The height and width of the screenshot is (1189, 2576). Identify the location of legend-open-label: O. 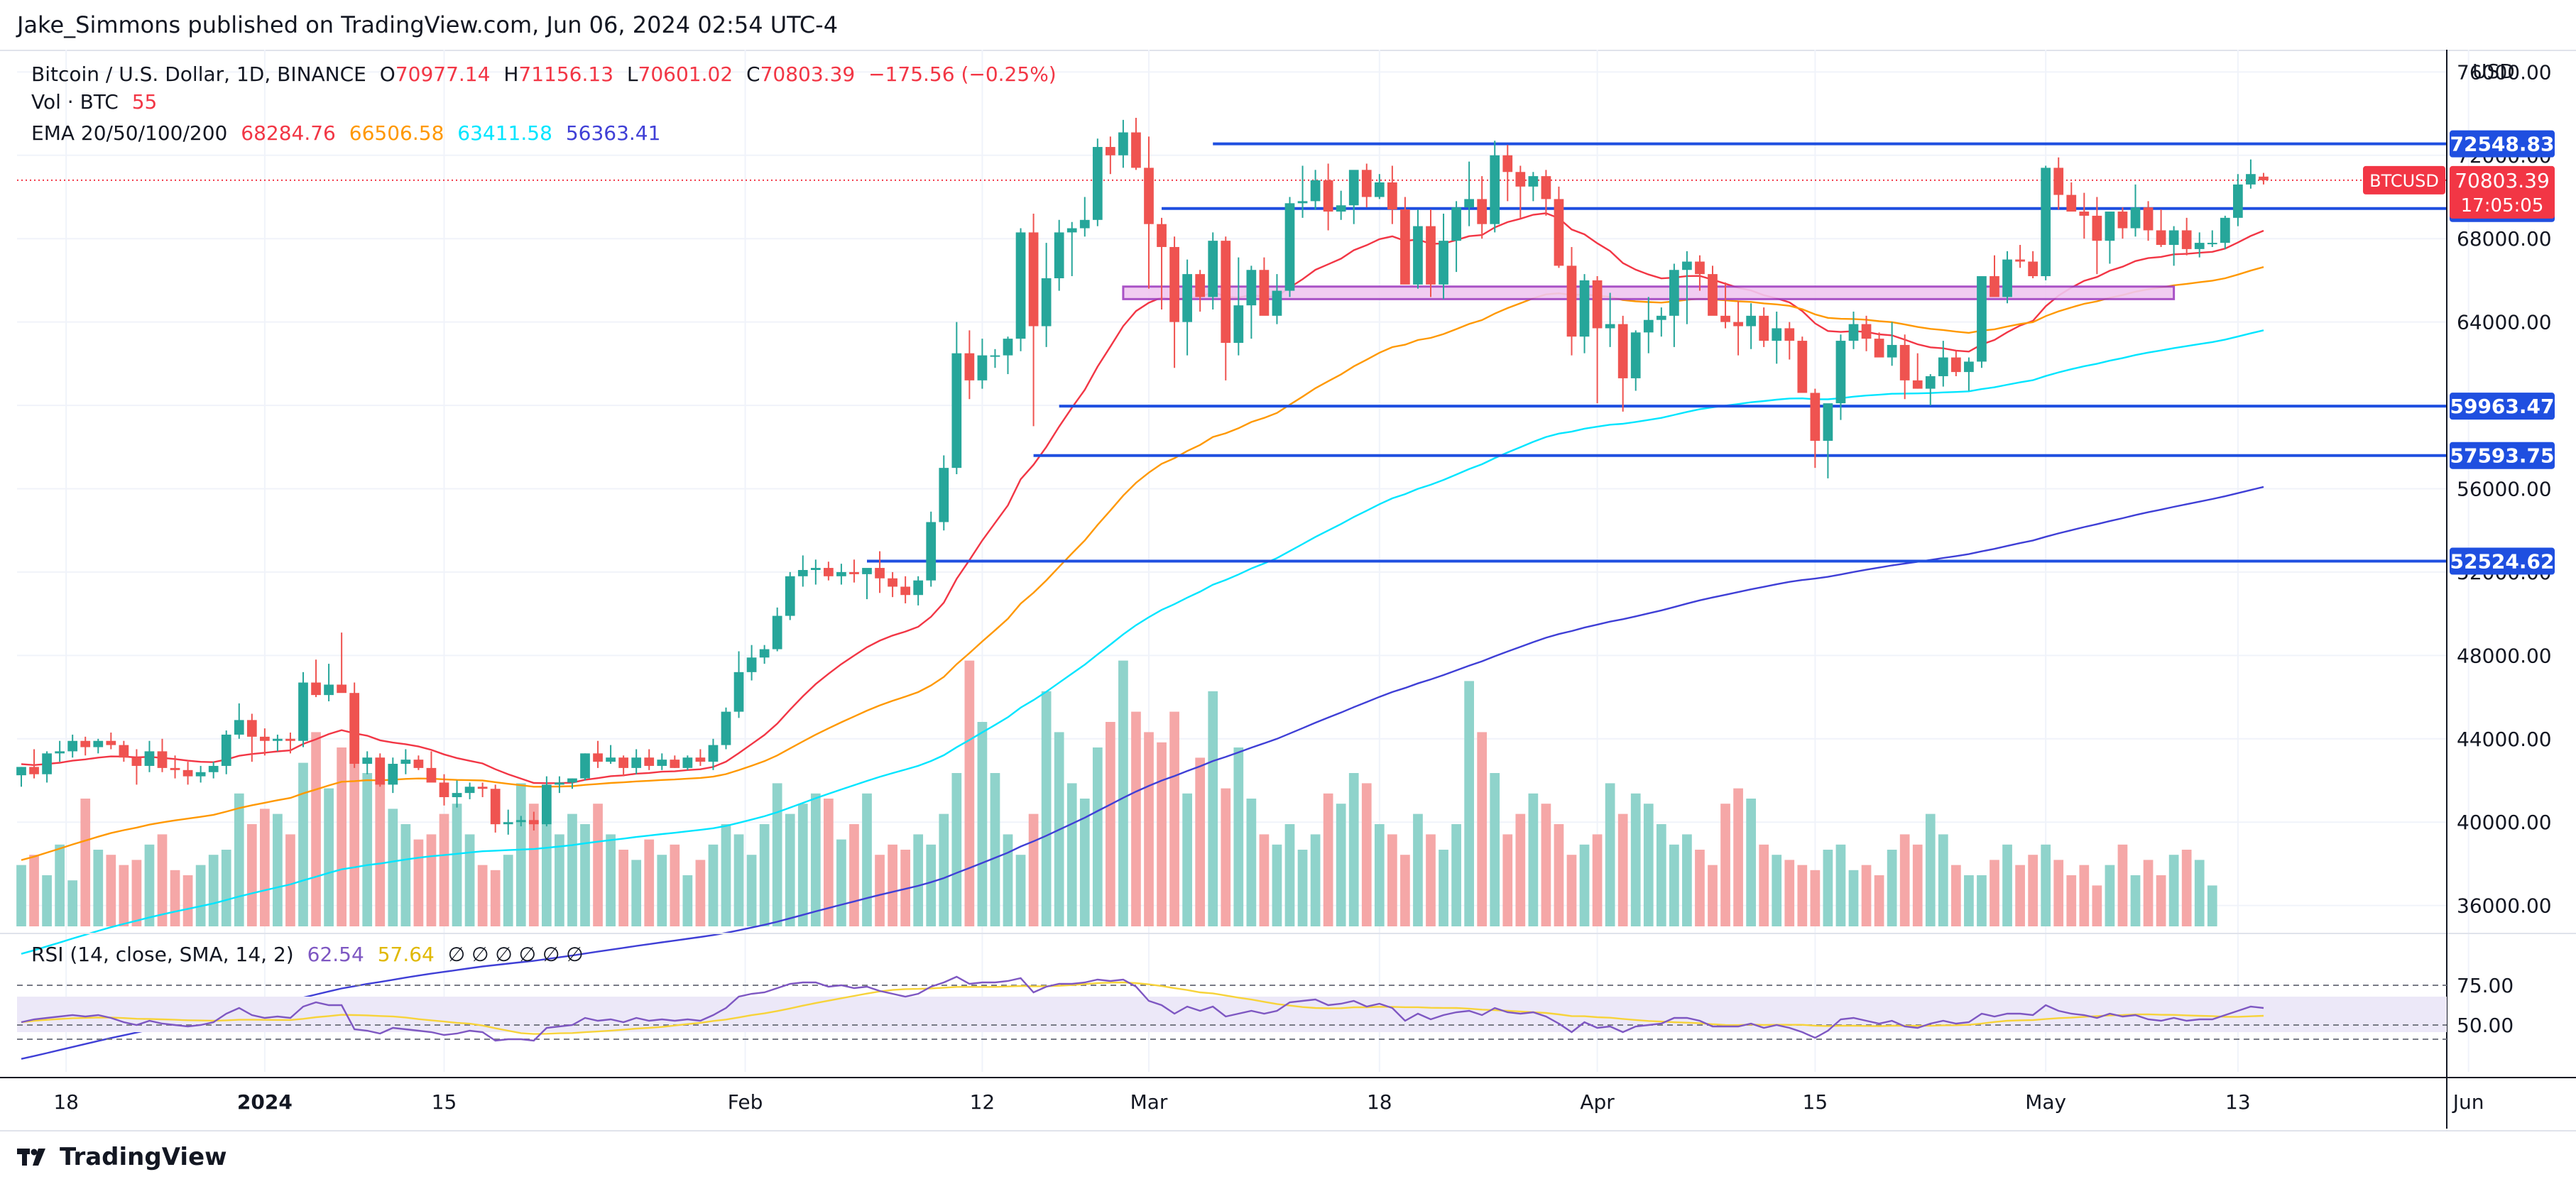
(387, 74).